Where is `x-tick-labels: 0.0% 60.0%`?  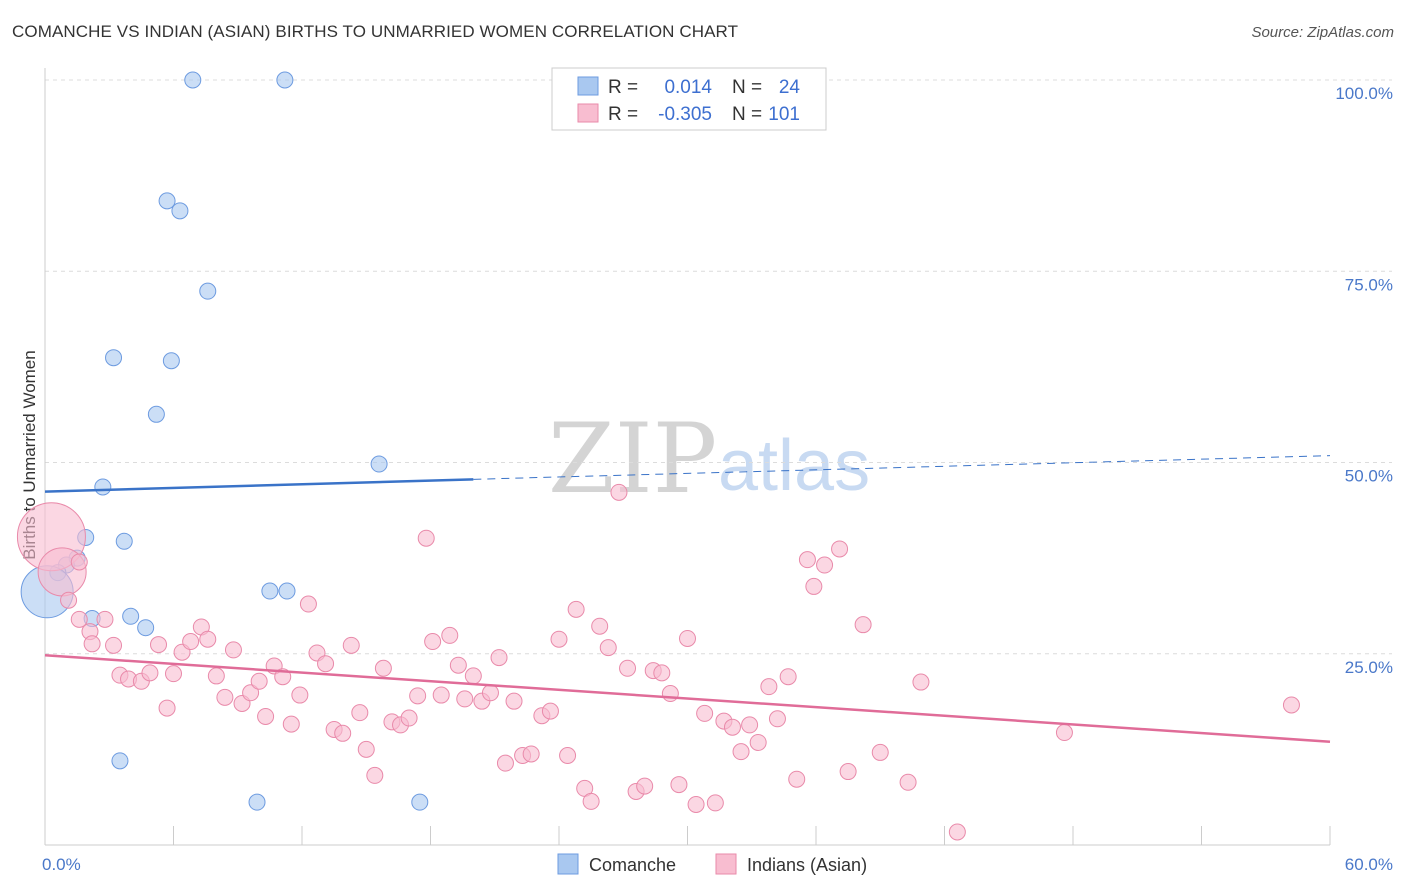
x-tick-labels: 0.0% 60.0% is located at coordinates (717, 864).